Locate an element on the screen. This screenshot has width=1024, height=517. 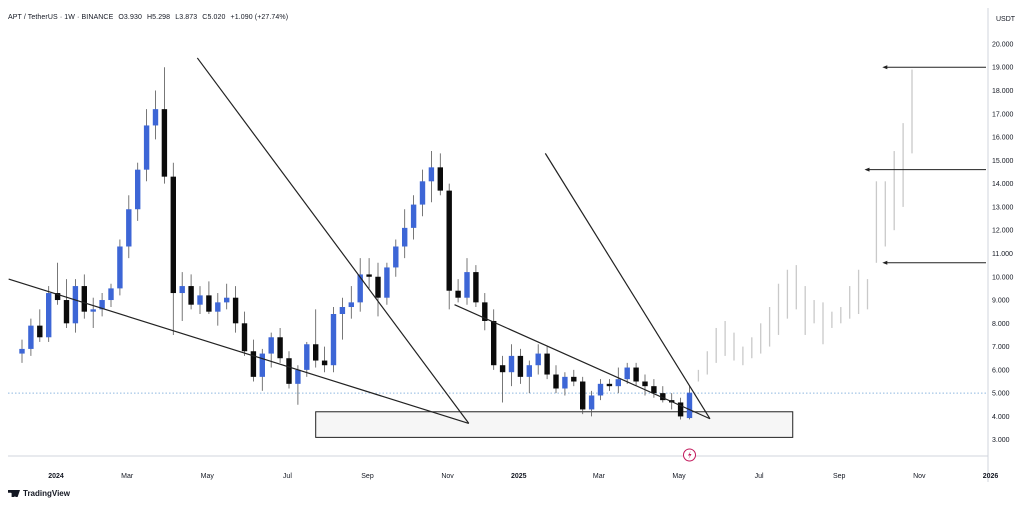
tradingview-logo-icon is located at coordinates (14, 493).